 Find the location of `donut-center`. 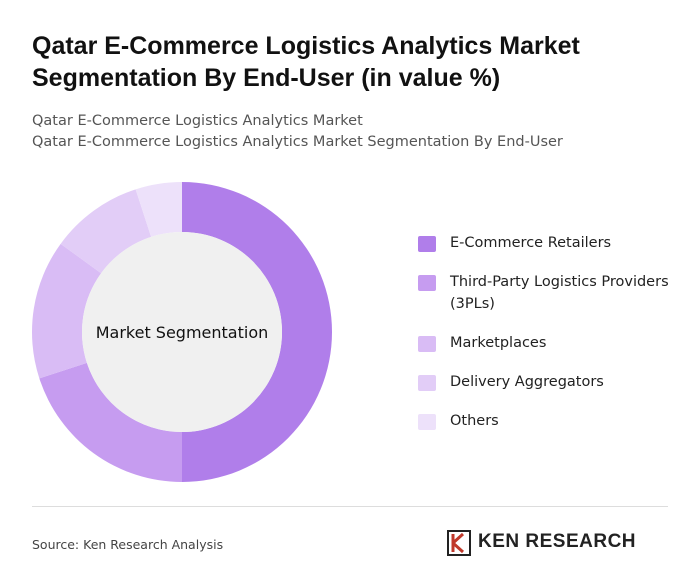

donut-center is located at coordinates (182, 332).